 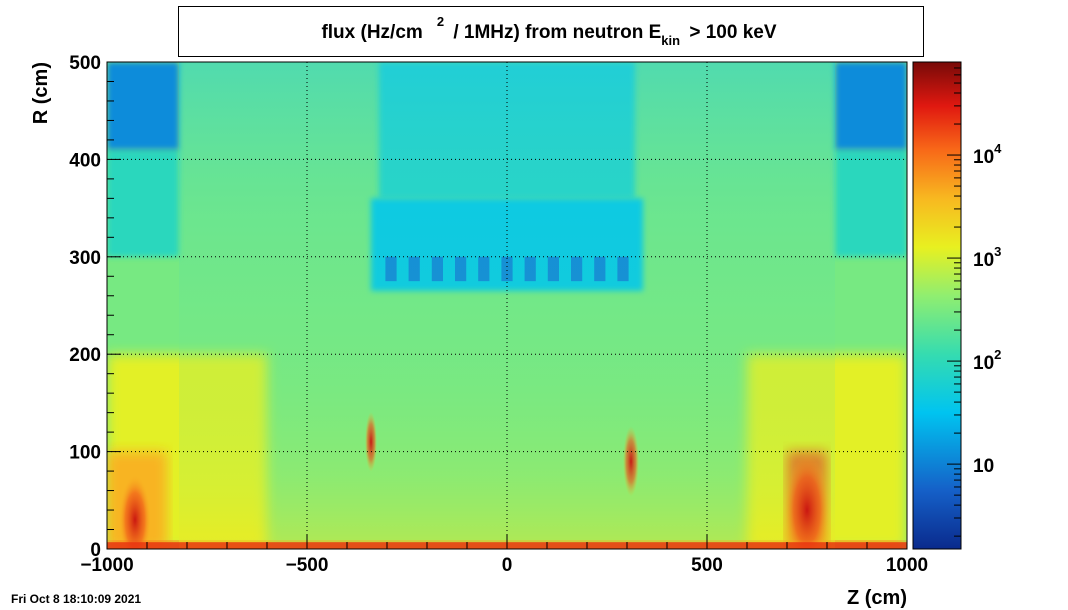 What do you see at coordinates (987, 360) in the screenshot?
I see `colorbar-tick-label-1: 10²` at bounding box center [987, 360].